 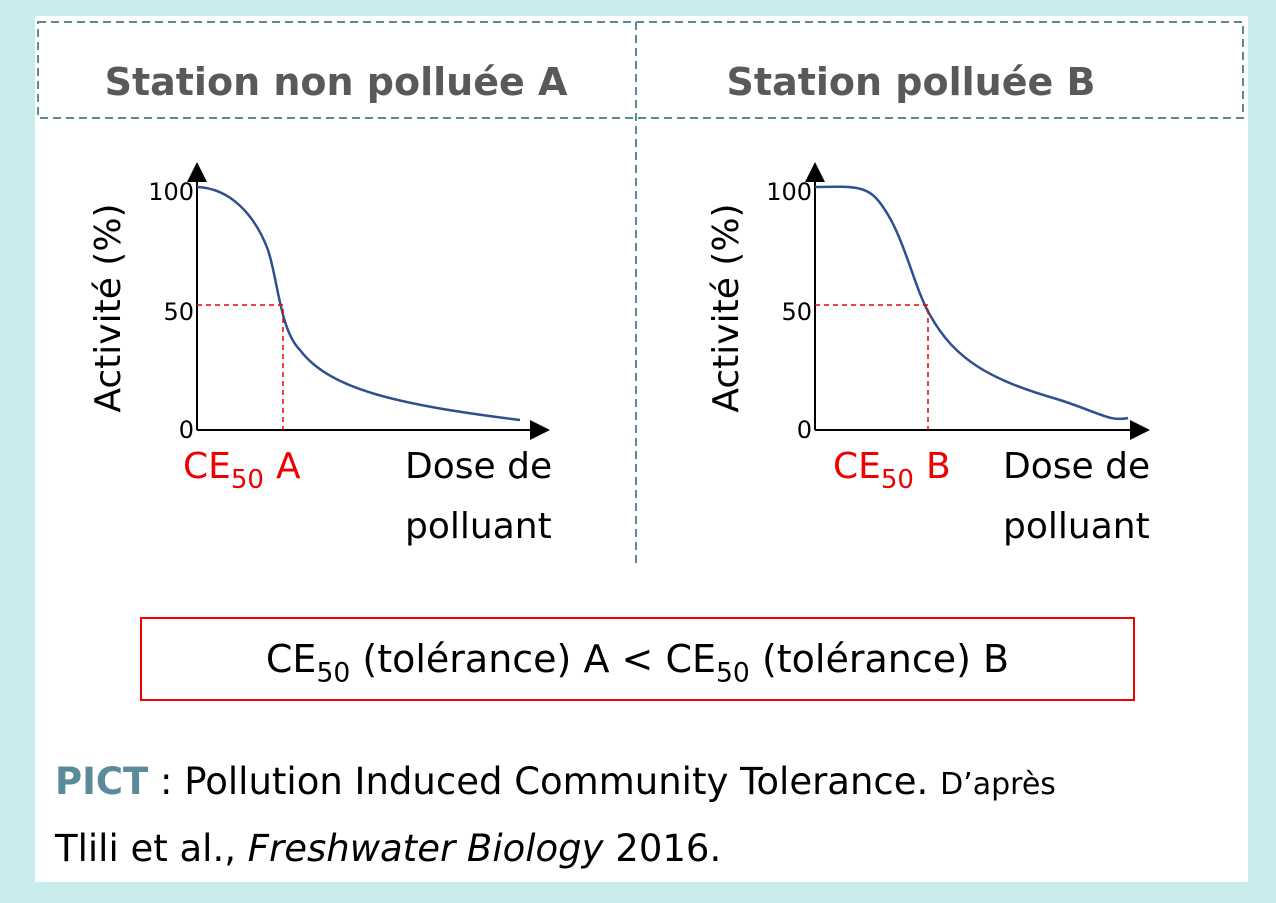 I want to click on panel-title: Station polluée B, so click(x=911, y=82).